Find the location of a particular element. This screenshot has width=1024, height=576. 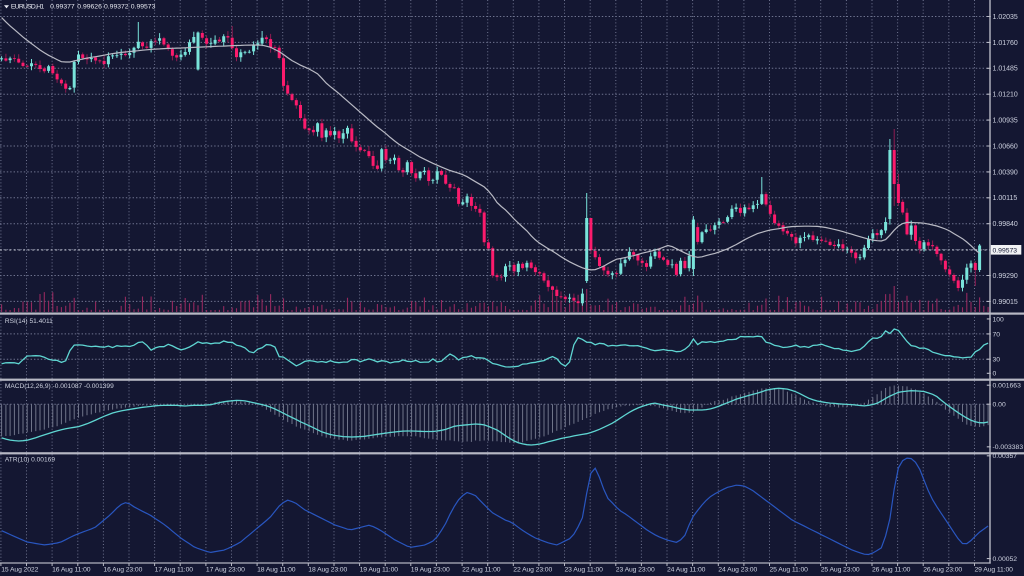

svg-text: 19 Aug 23:00 is located at coordinates (430, 570).